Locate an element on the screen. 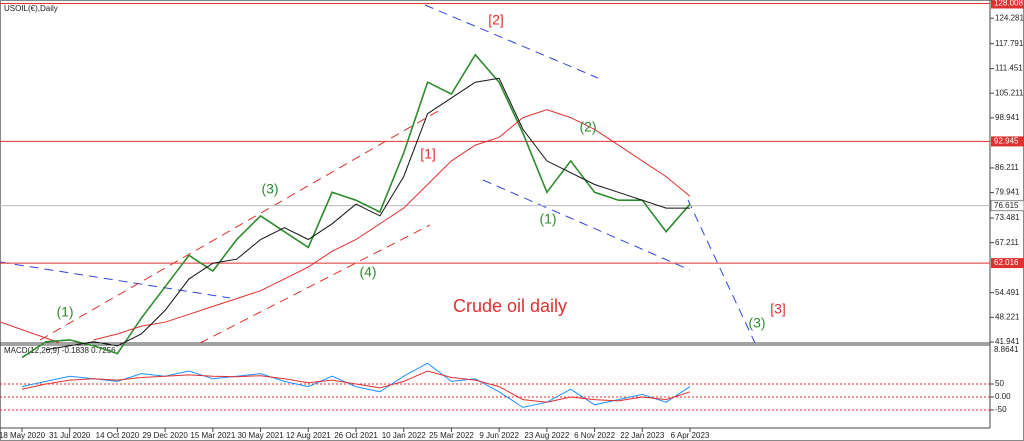 This screenshot has height=441, width=1024. level-label: 92.945 is located at coordinates (1006, 141).